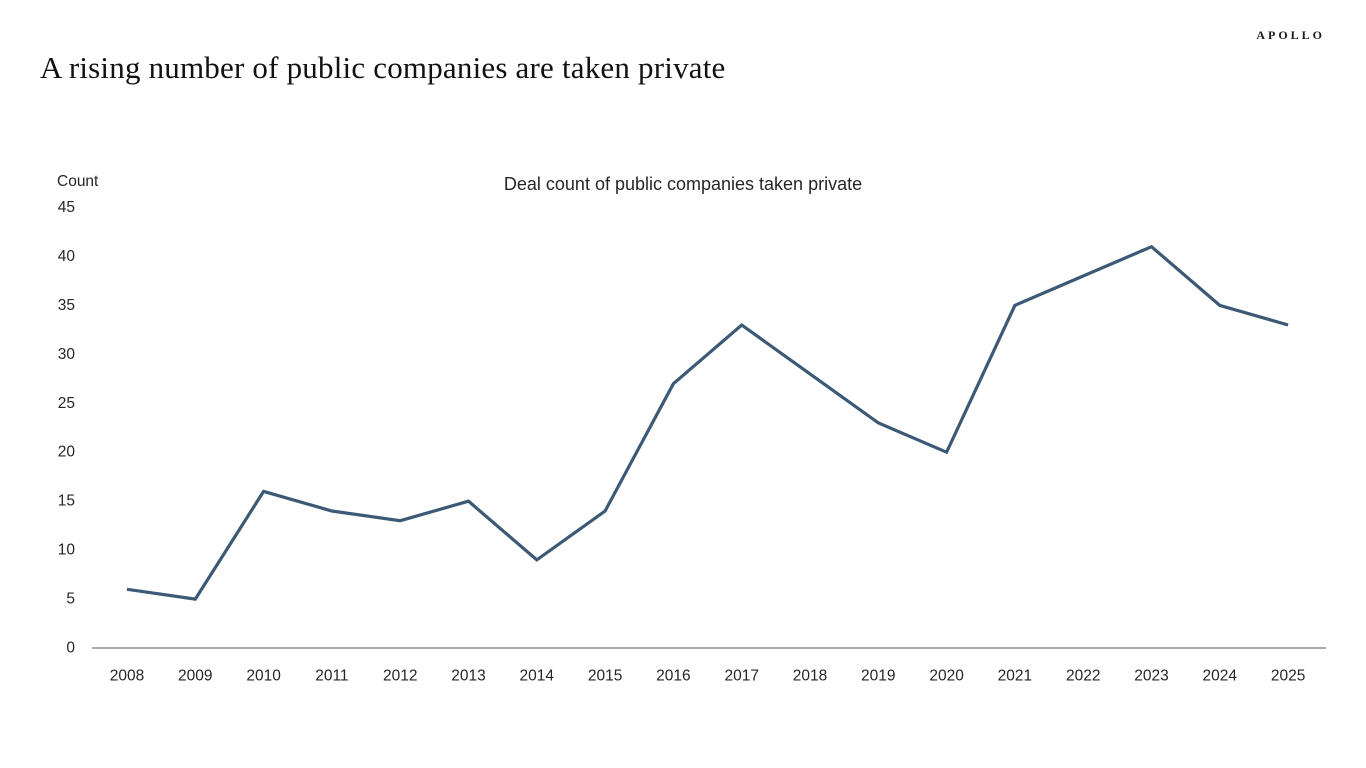 The width and height of the screenshot is (1366, 768). Describe the element at coordinates (1151, 676) in the screenshot. I see `x-tick-label: 2023` at that location.